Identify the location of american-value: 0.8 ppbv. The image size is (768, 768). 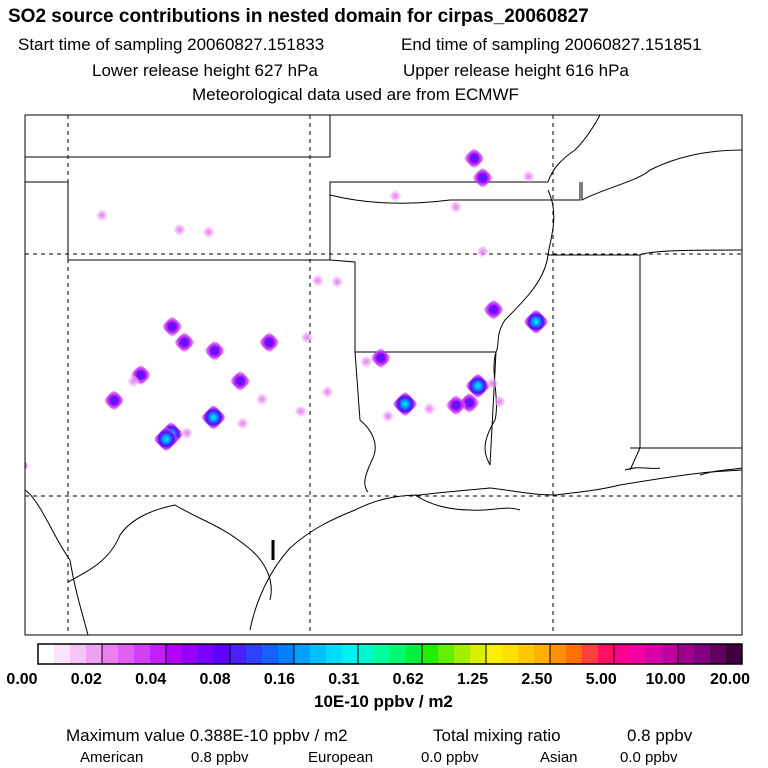
(220, 757).